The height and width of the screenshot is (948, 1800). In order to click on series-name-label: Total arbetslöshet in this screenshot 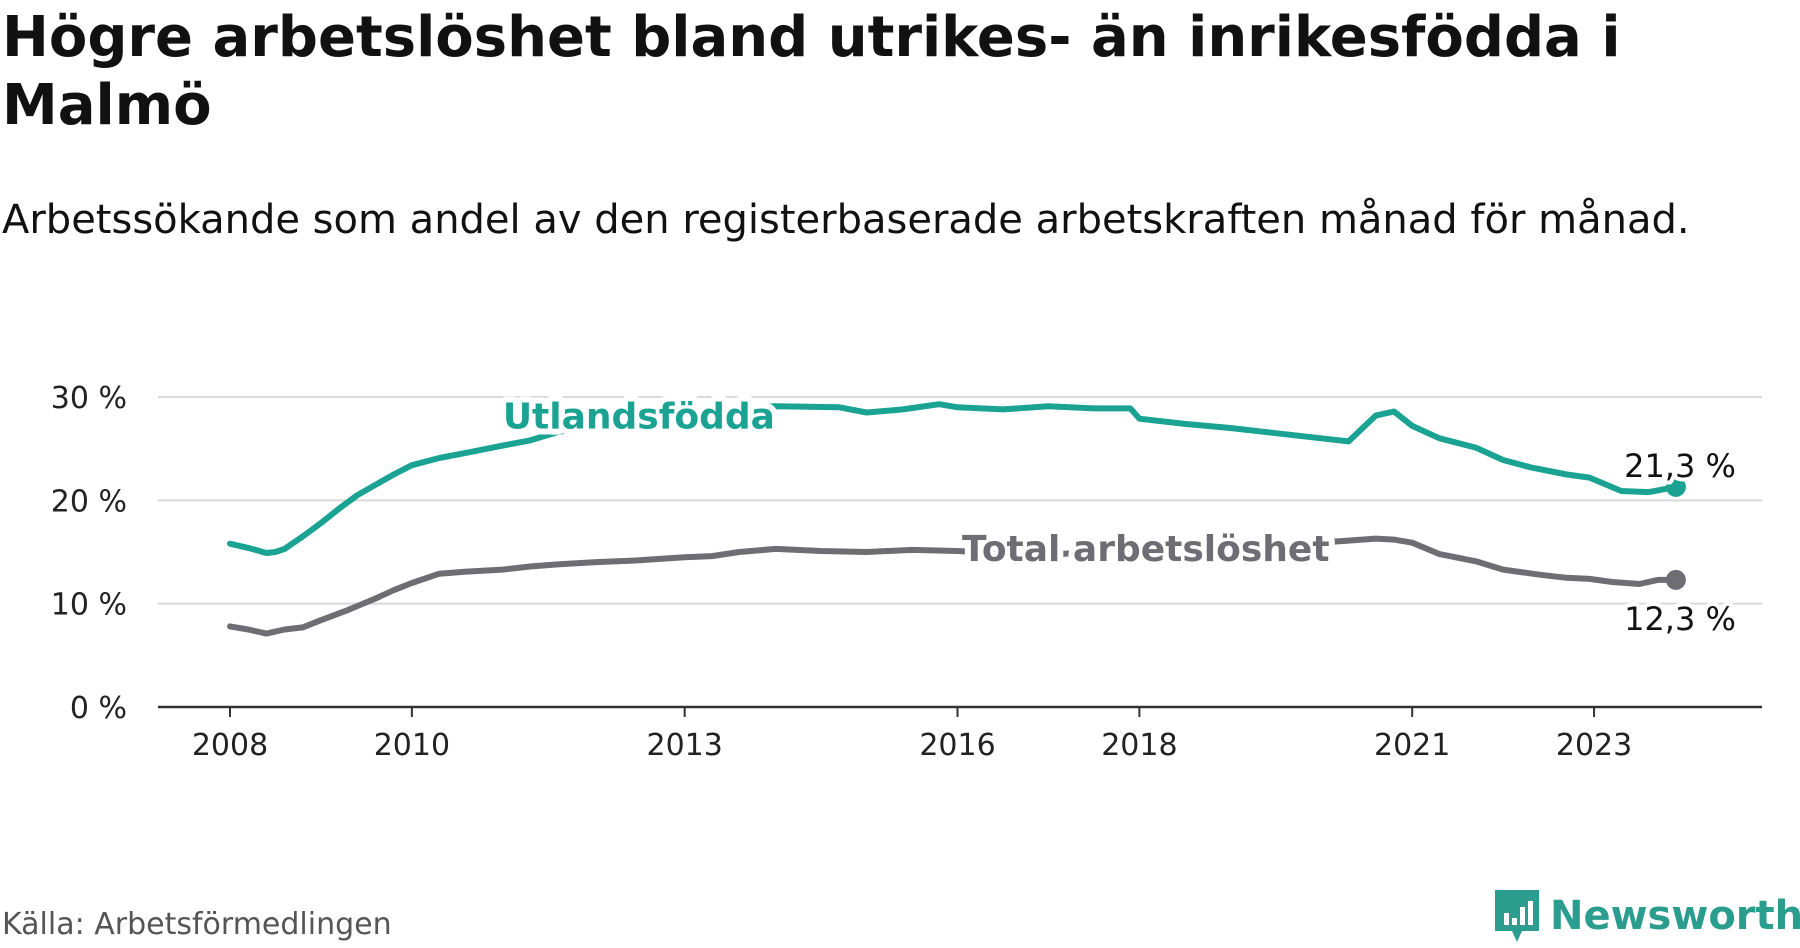, I will do `click(1146, 549)`.